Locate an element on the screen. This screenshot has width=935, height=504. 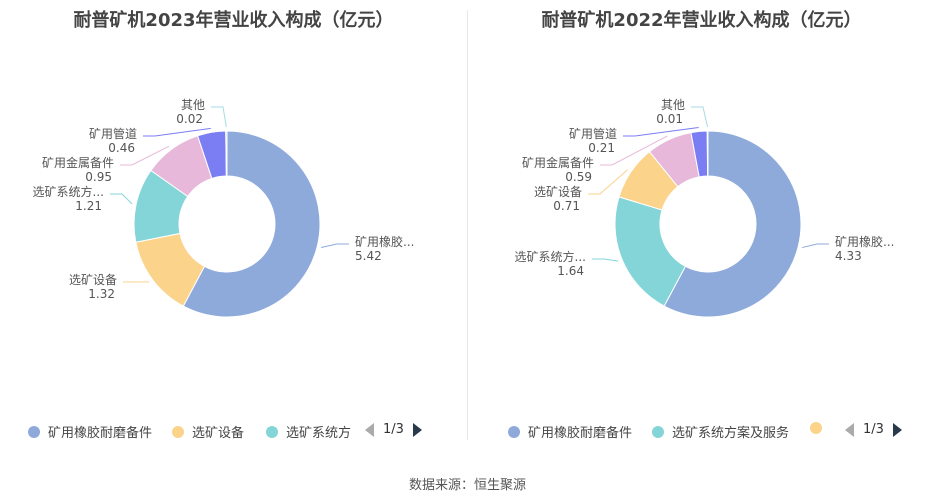
legend: 矿用橡胶耐磨备件 选矿系统方案及服务 1/3 is located at coordinates (701, 433).